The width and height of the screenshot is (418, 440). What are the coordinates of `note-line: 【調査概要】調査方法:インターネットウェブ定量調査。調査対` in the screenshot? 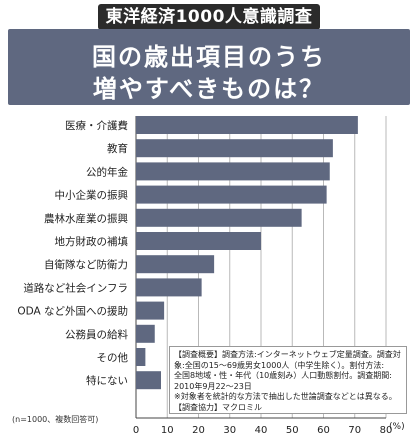 It's located at (287, 354).